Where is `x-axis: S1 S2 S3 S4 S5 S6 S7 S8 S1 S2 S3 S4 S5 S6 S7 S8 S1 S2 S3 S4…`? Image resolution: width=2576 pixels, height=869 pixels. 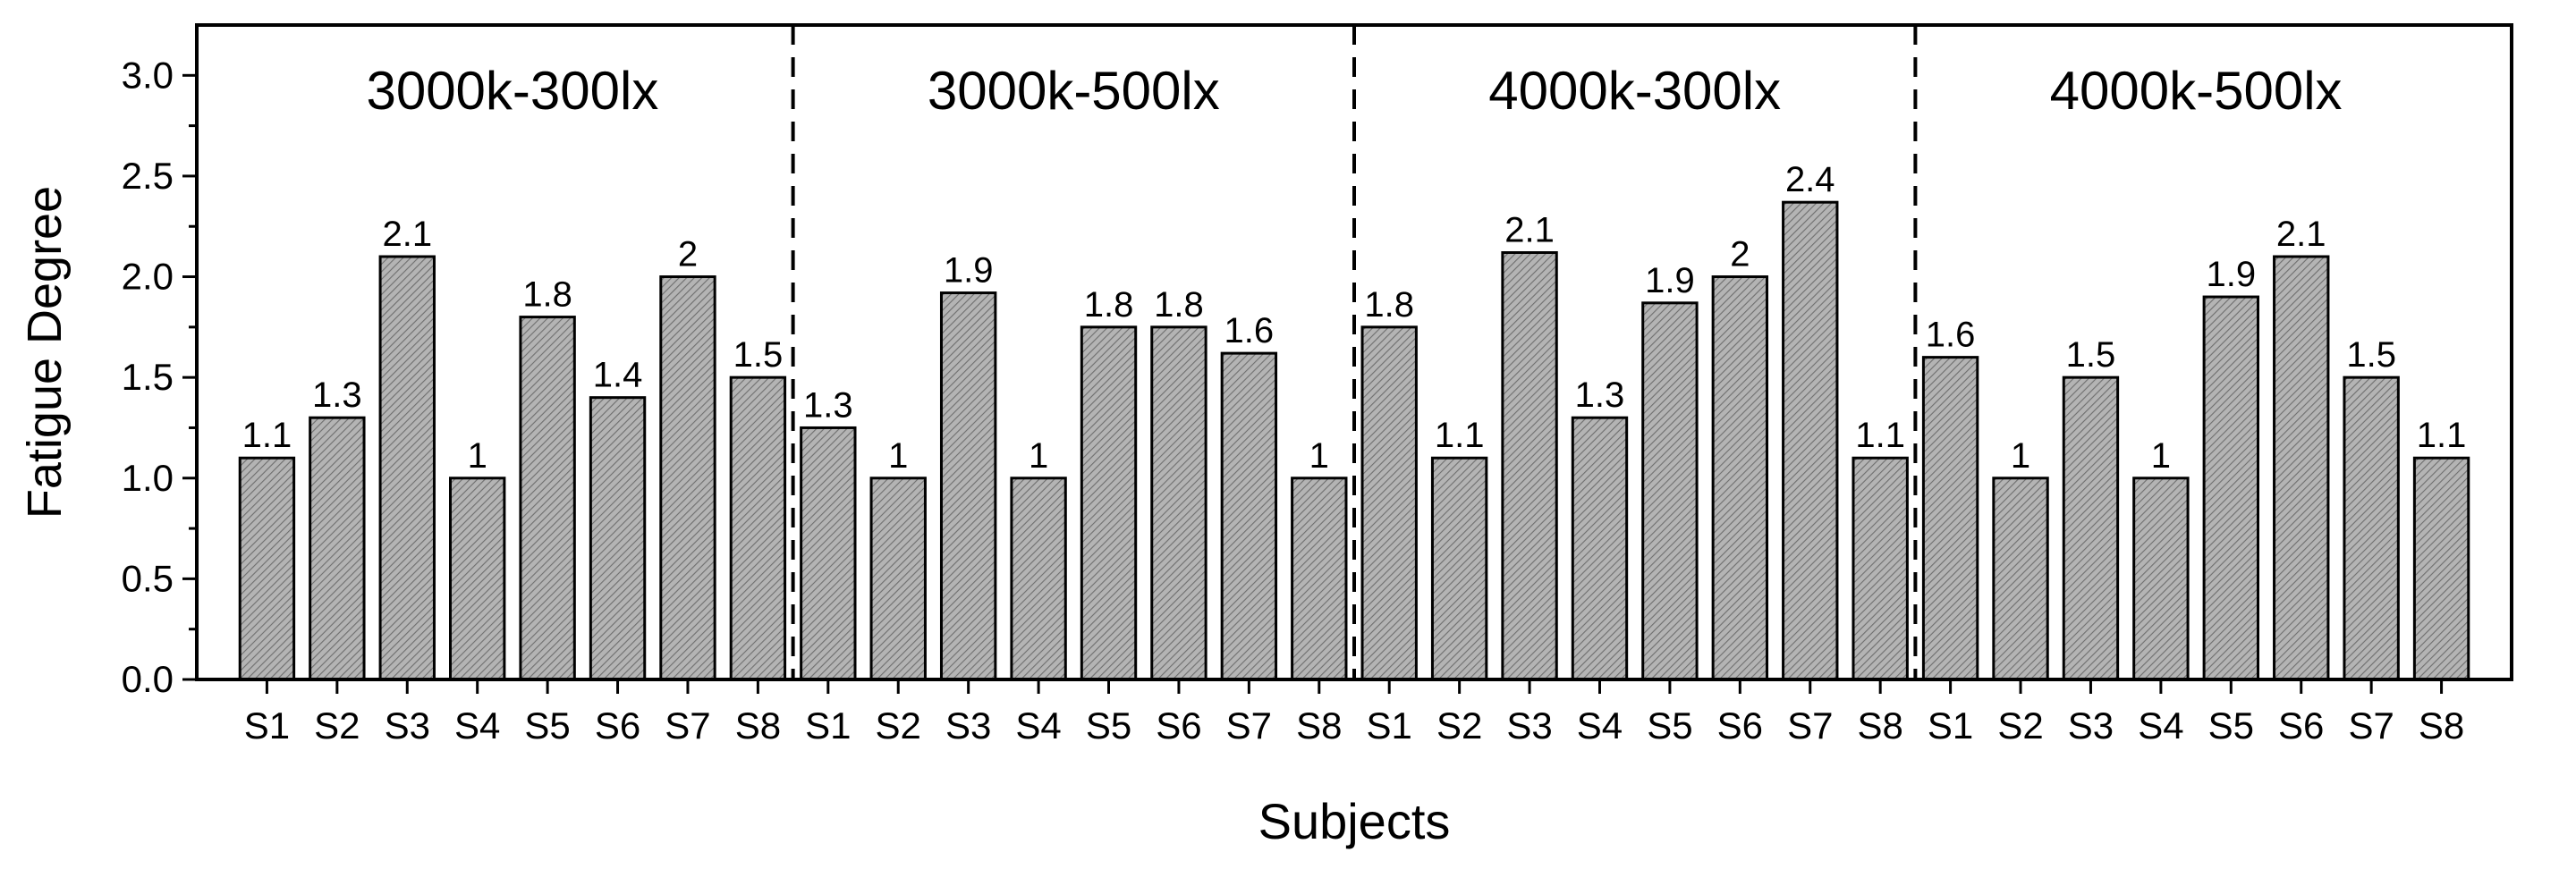 x-axis: S1 S2 S3 S4 S5 S6 S7 S8 S1 S2 S3 S4 S5 S6 S7 S8 S1 S2 S3 S4… is located at coordinates (1354, 713).